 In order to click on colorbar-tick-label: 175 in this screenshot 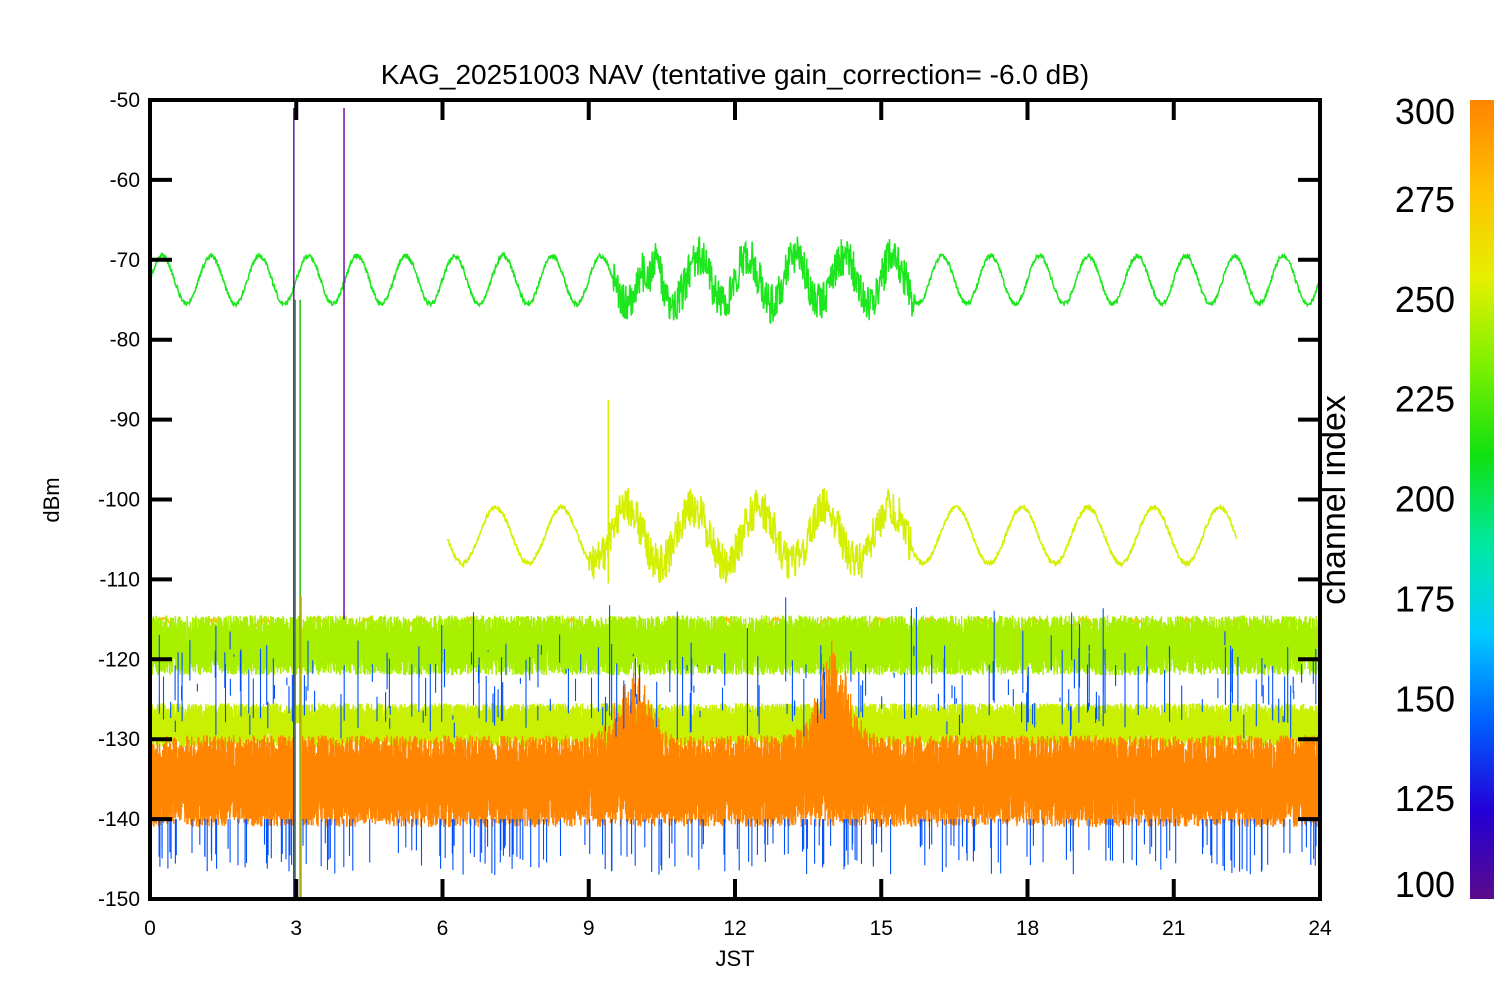, I will do `click(1425, 598)`.